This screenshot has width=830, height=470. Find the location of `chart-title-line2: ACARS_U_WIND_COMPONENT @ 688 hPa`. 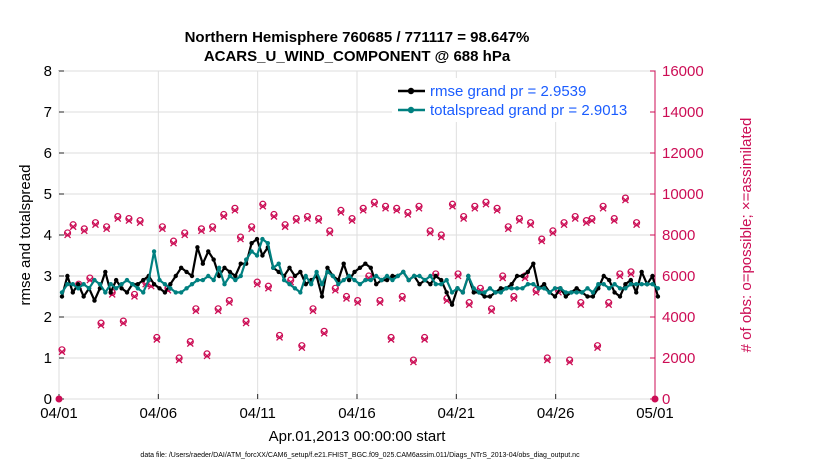

chart-title-line2: ACARS_U_WIND_COMPONENT @ 688 hPa is located at coordinates (357, 56).